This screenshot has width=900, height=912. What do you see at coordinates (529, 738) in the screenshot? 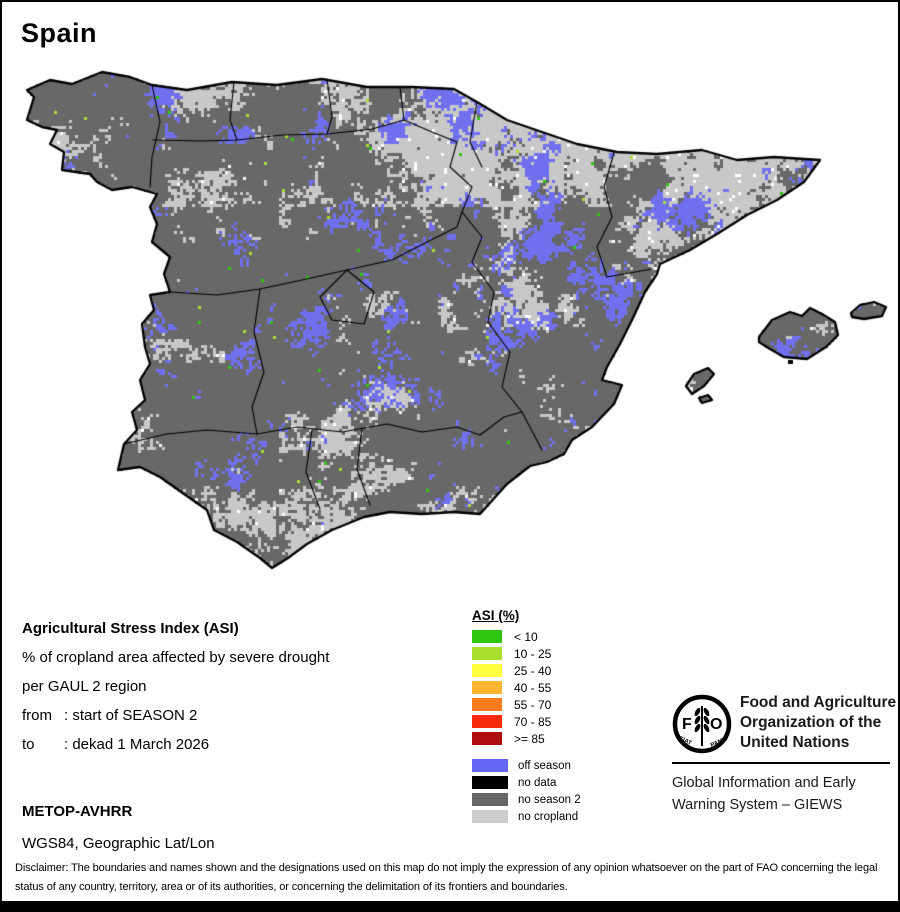
I see `legend-label: >= 85` at bounding box center [529, 738].